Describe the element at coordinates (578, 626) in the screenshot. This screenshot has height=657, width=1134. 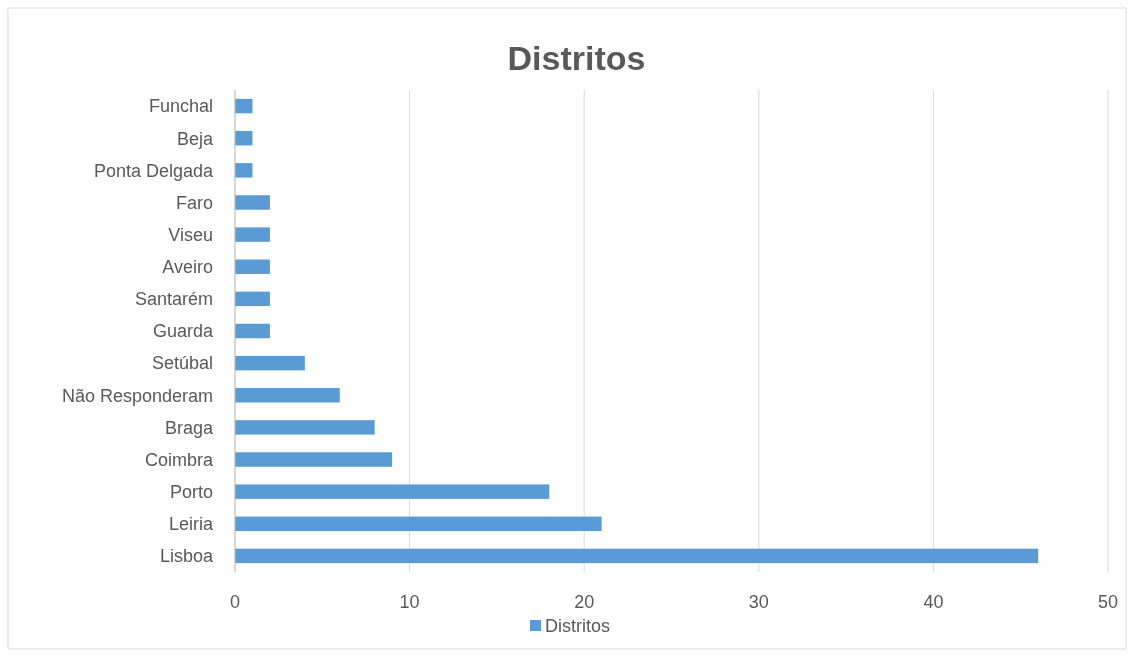
I see `legend-label: Distritos` at that location.